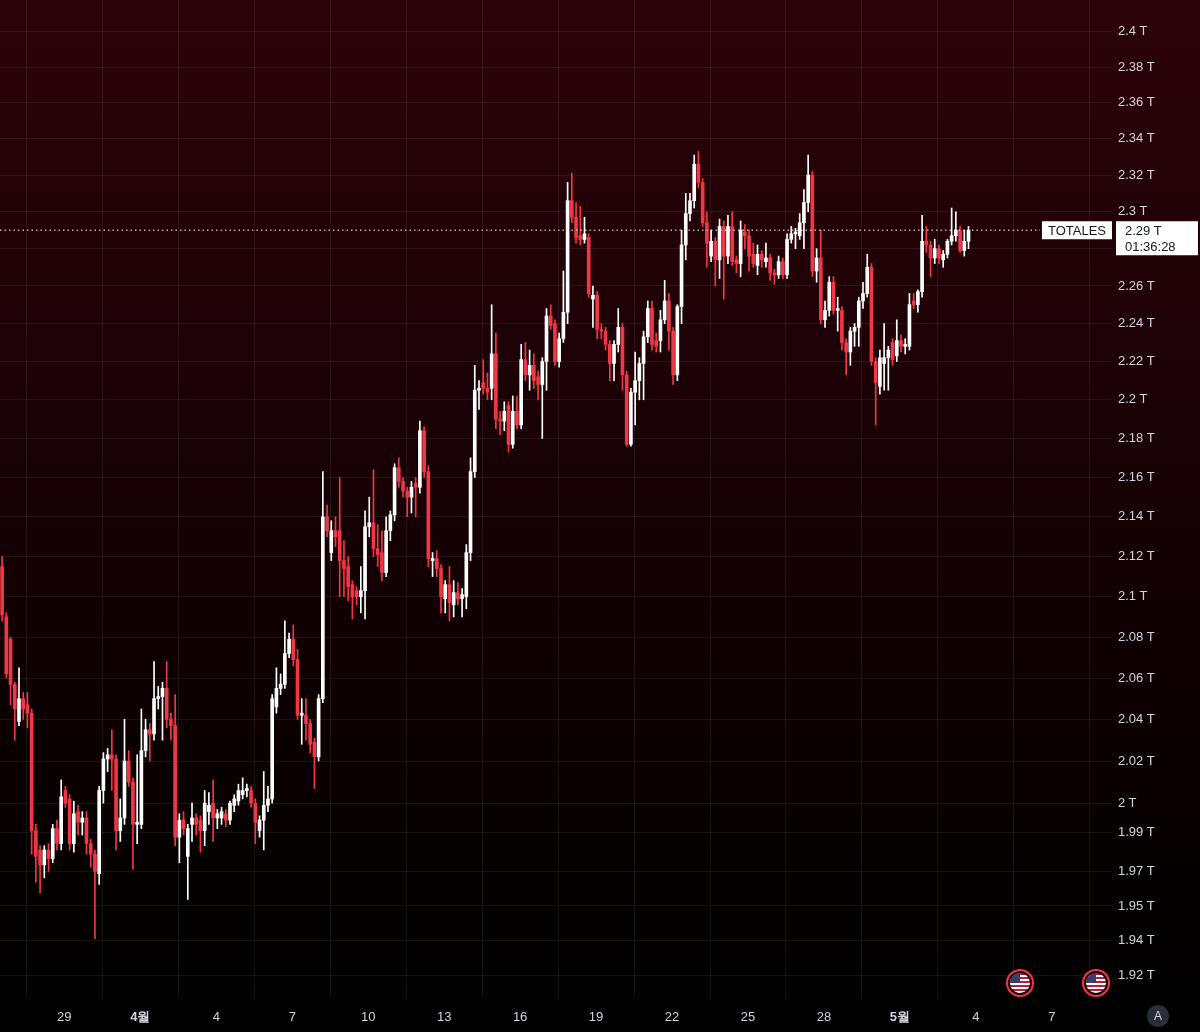 The height and width of the screenshot is (1032, 1200). Describe the element at coordinates (1136, 940) in the screenshot. I see `y-tick-label: 1.94 T` at that location.